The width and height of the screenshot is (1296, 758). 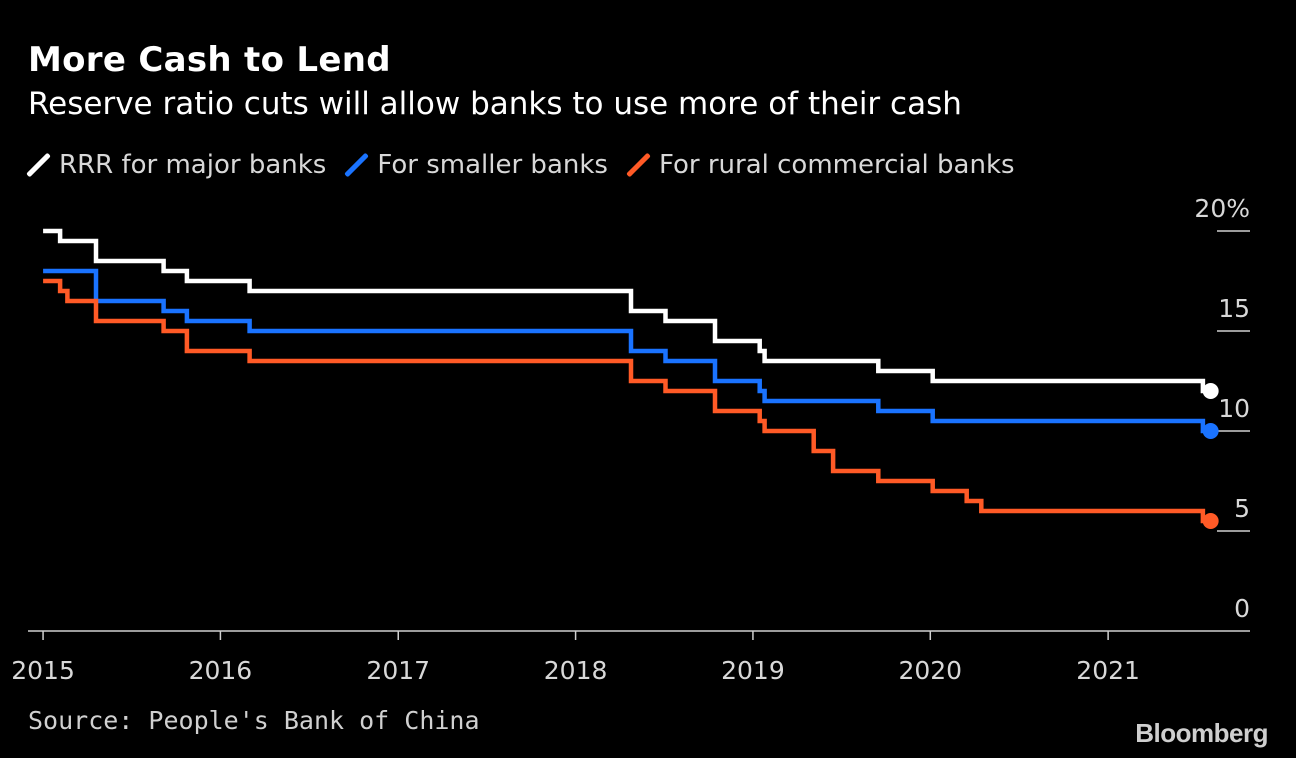 What do you see at coordinates (43, 670) in the screenshot?
I see `x-tick-label: 2015` at bounding box center [43, 670].